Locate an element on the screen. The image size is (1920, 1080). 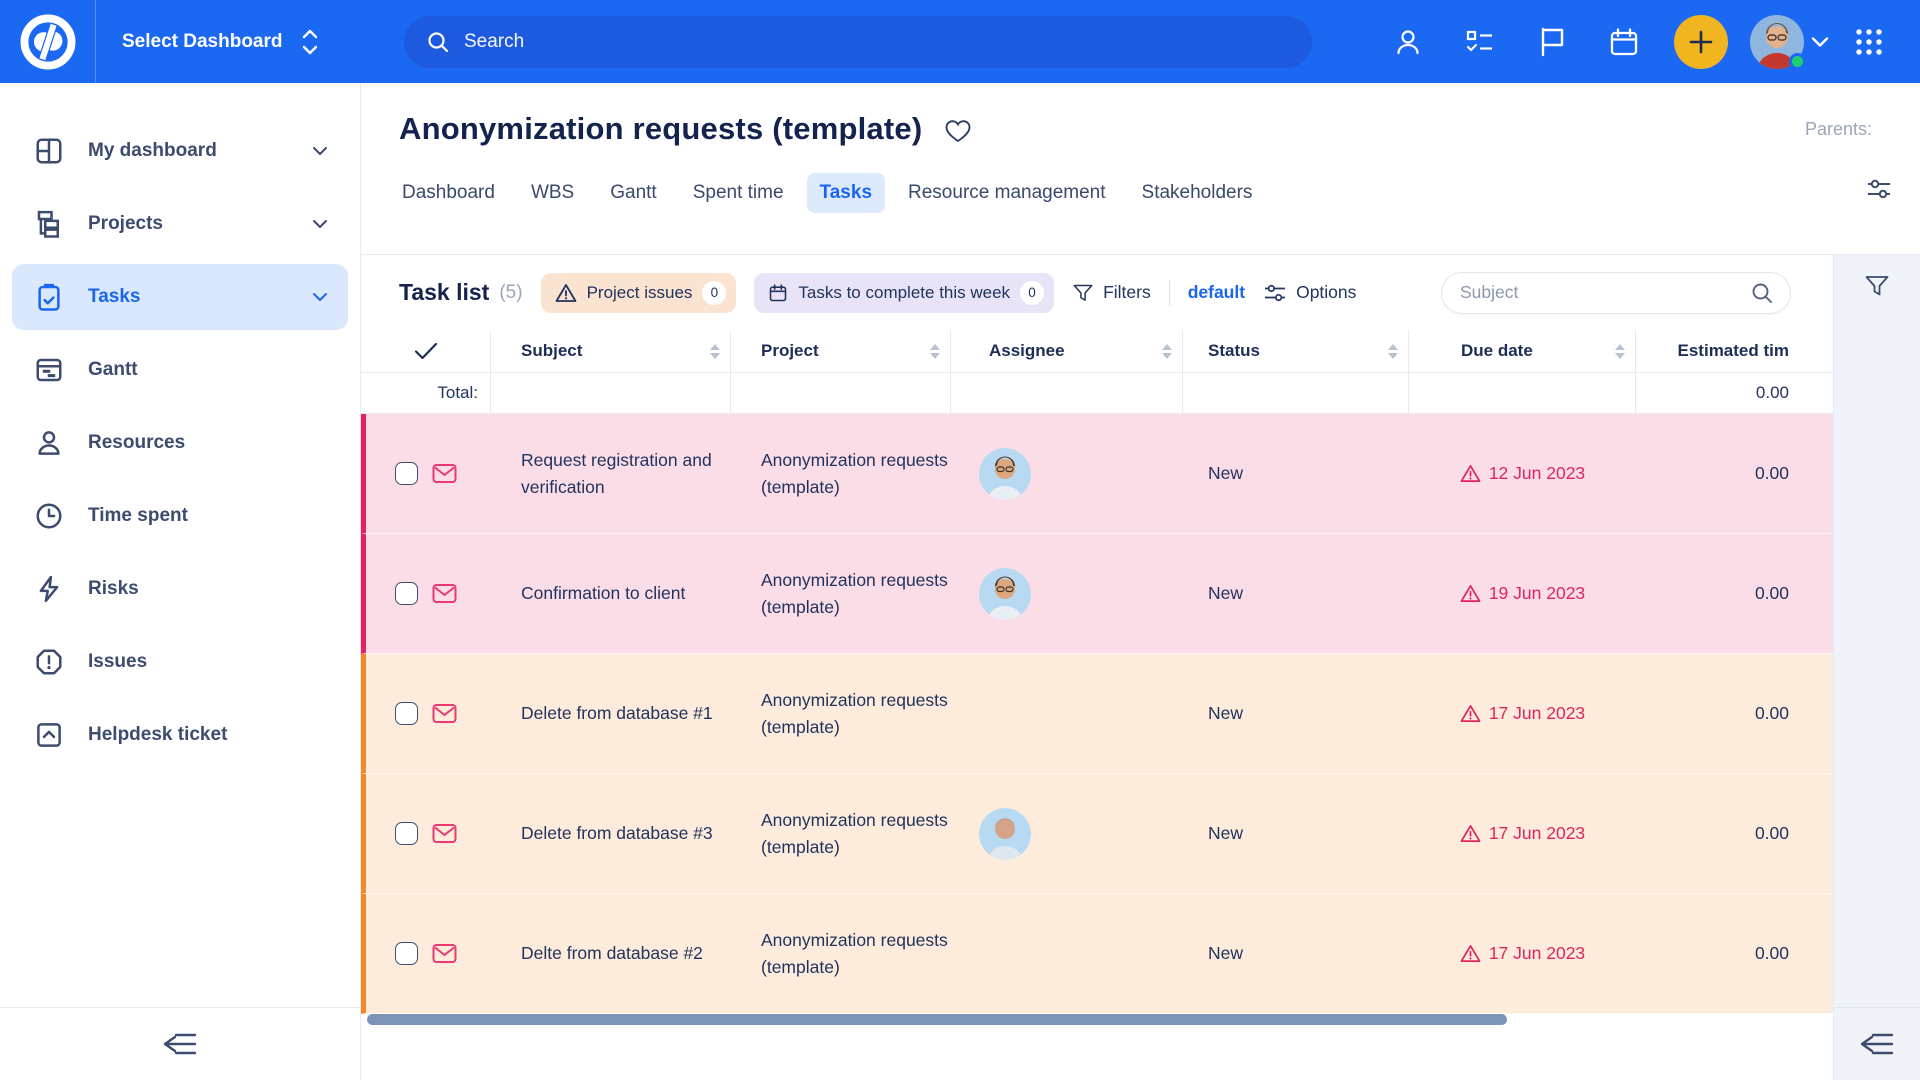
dashboard-selector-label: Select Dashboard is located at coordinates (202, 41).